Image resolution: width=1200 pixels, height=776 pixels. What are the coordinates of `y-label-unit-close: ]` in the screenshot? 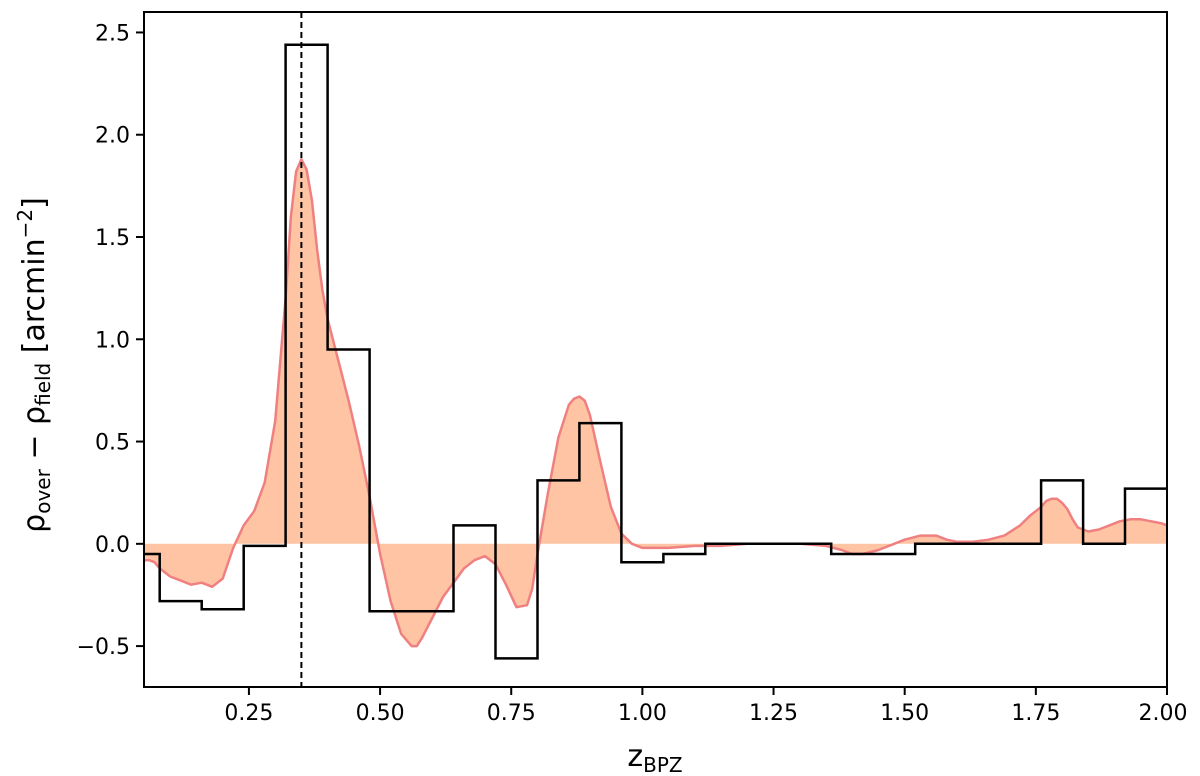 It's located at (34, 203).